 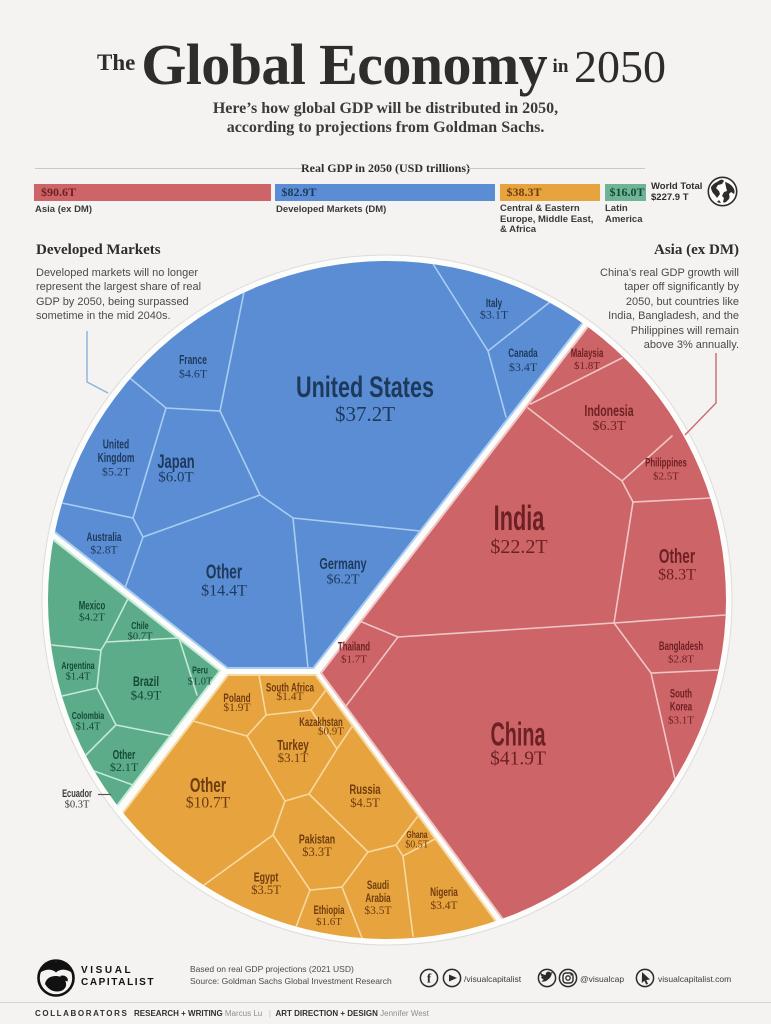 I want to click on svg-text: $8.3T, so click(x=677, y=575).